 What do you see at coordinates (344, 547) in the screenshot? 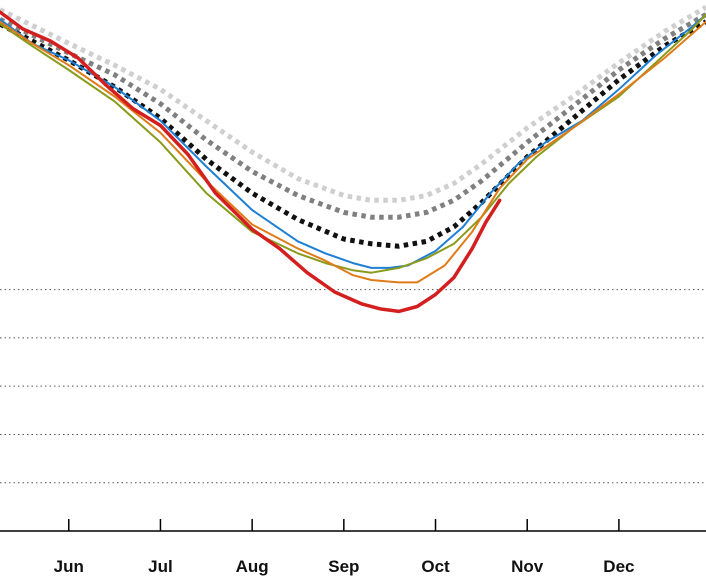
I see `x-ticks: Jun Jul Aug Sep Oct Nov Dec` at bounding box center [344, 547].